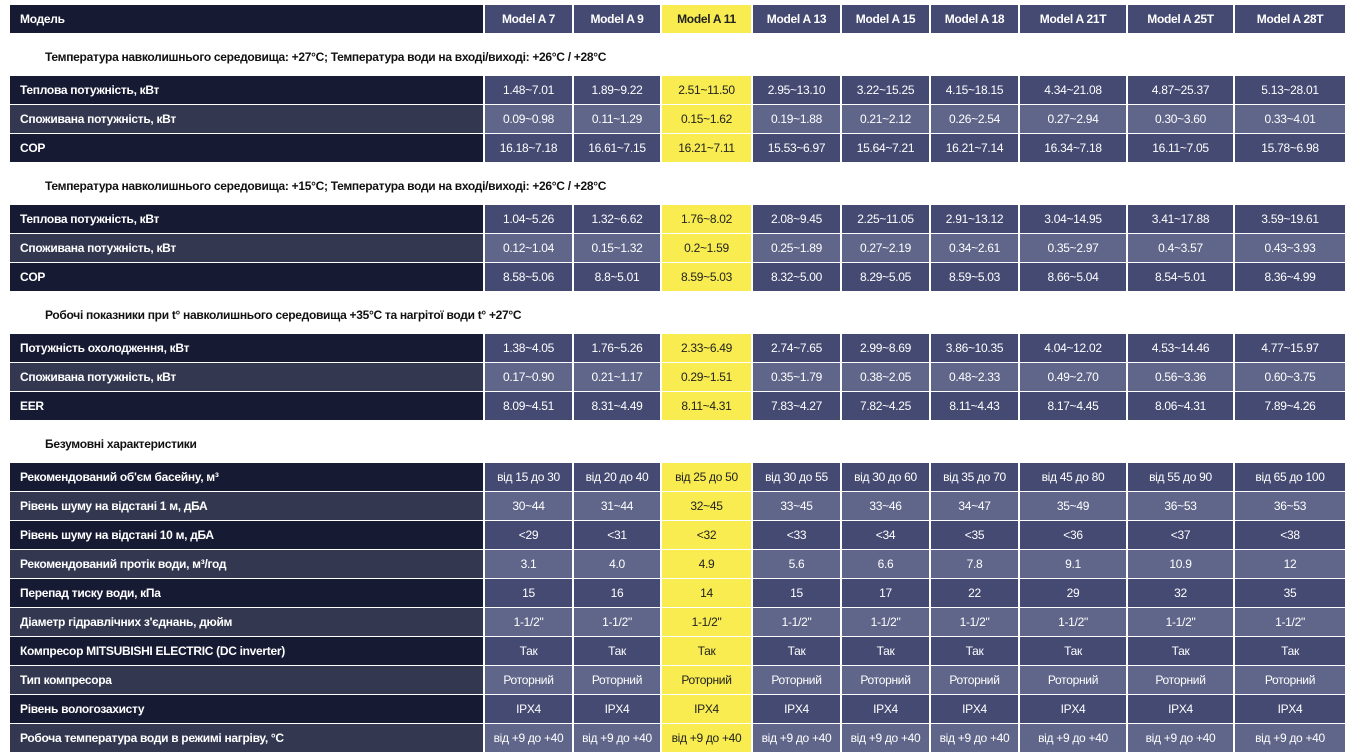  I want to click on value-cell: 3.86~10.35, so click(974, 348).